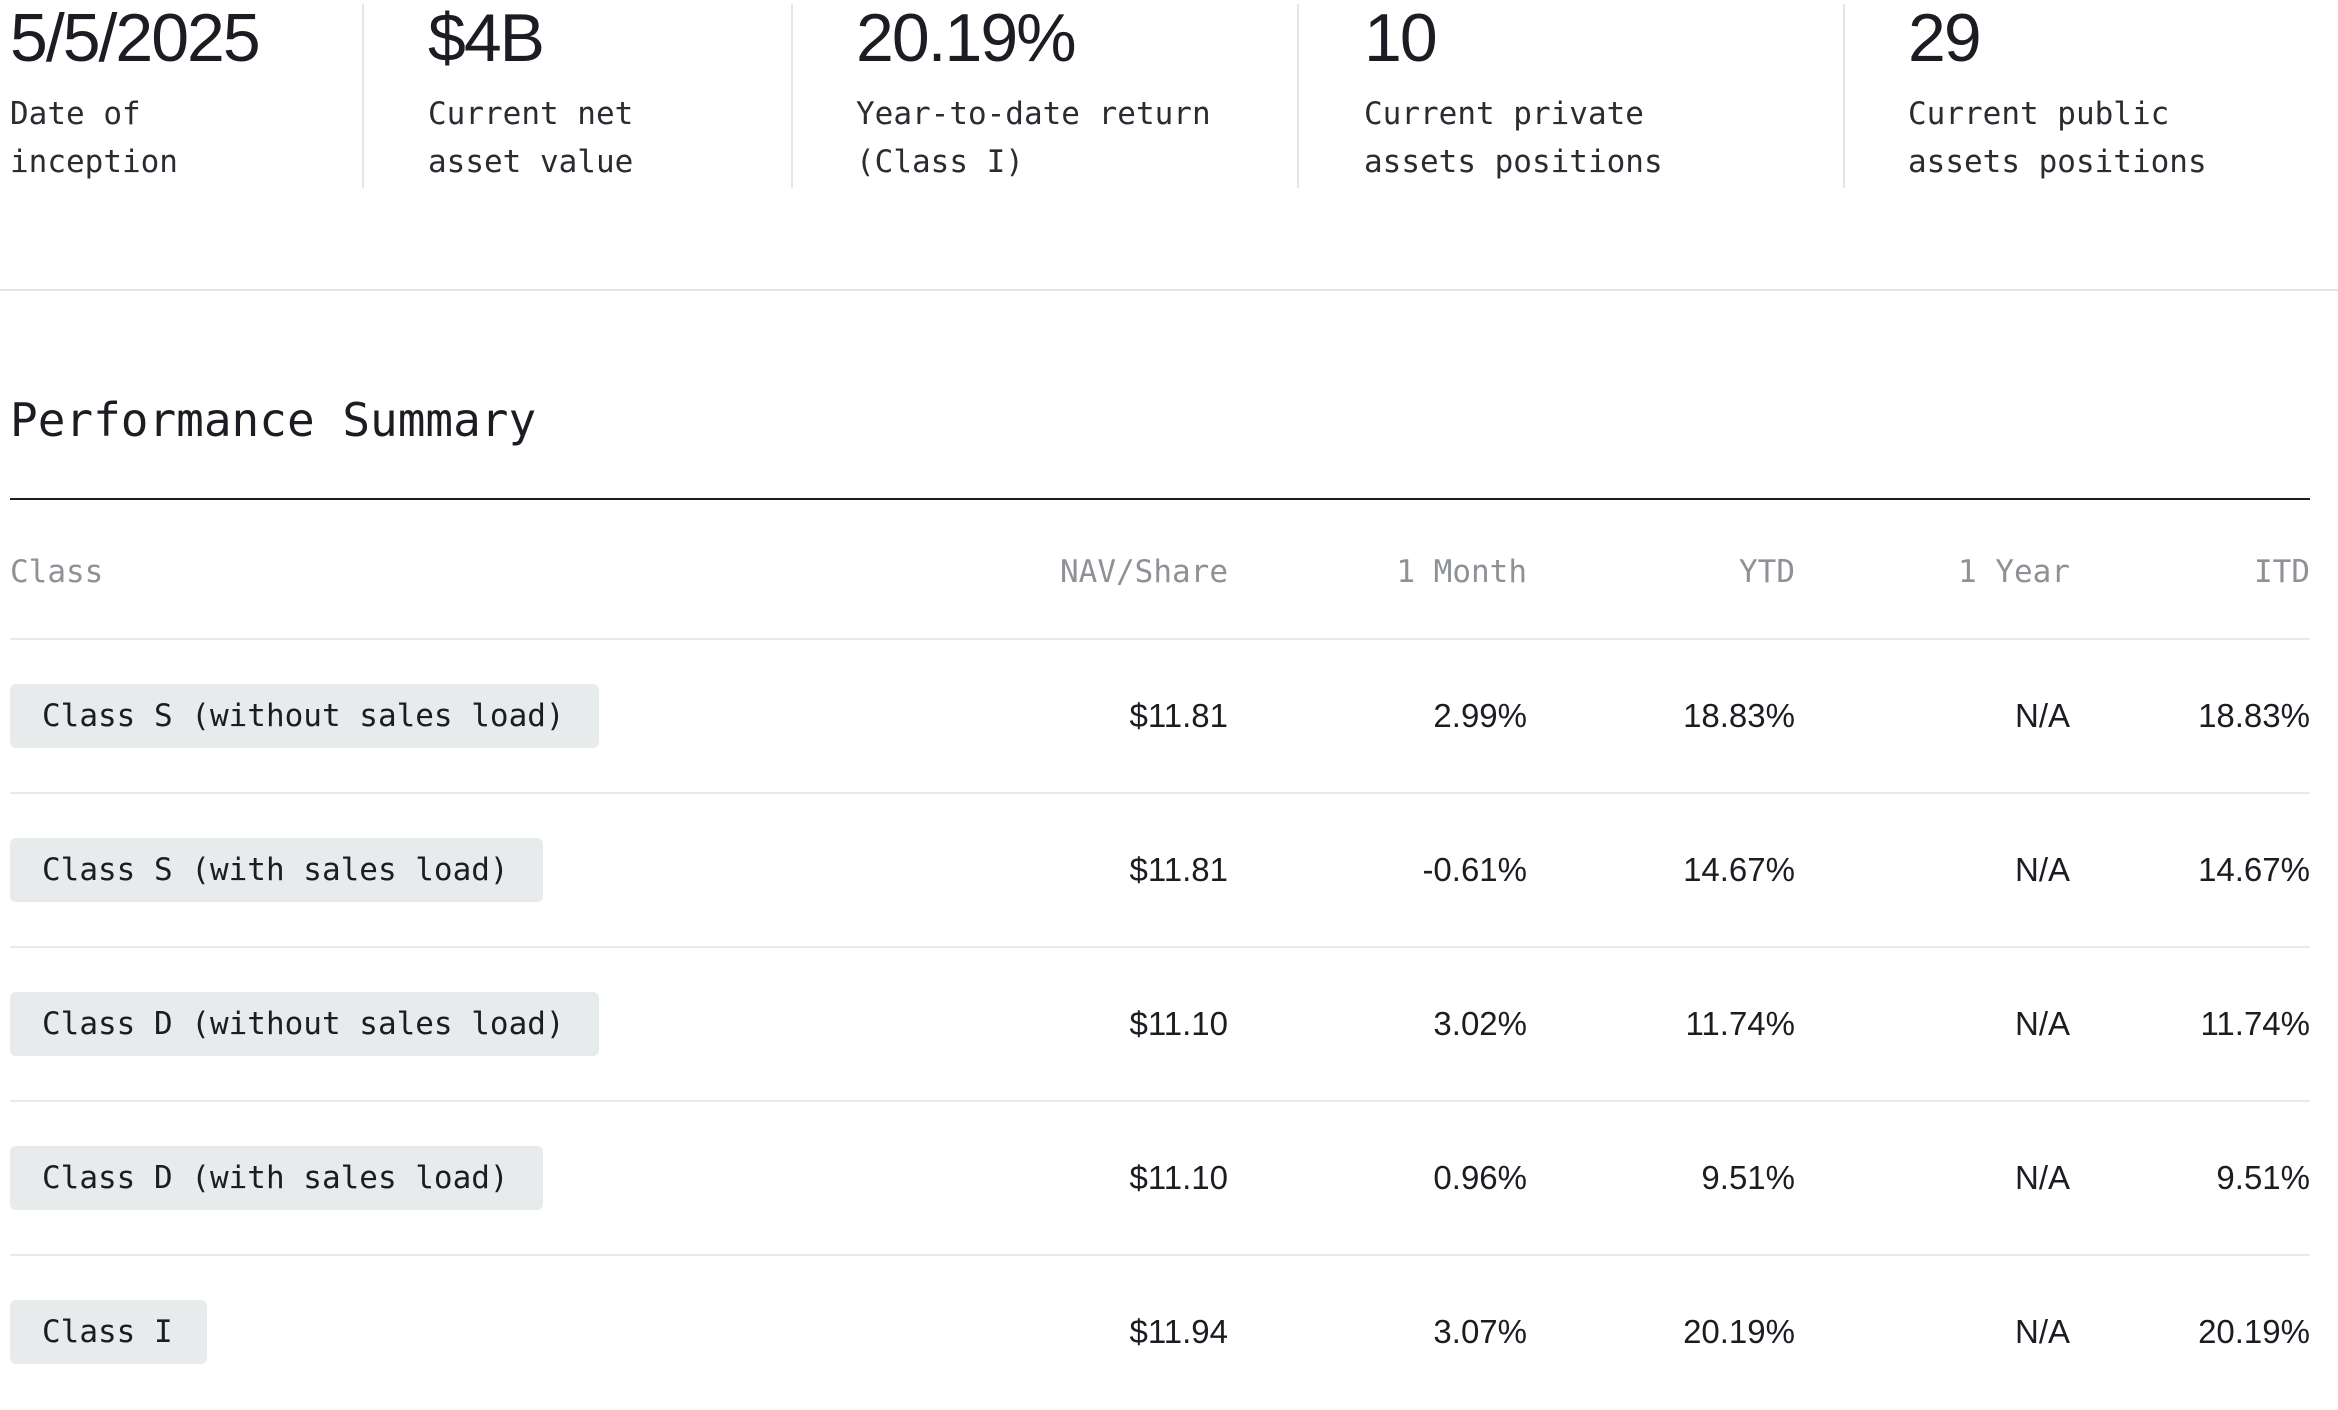 This screenshot has height=1410, width=2338. What do you see at coordinates (276, 870) in the screenshot?
I see `class-badge: Class S (with sales load)` at bounding box center [276, 870].